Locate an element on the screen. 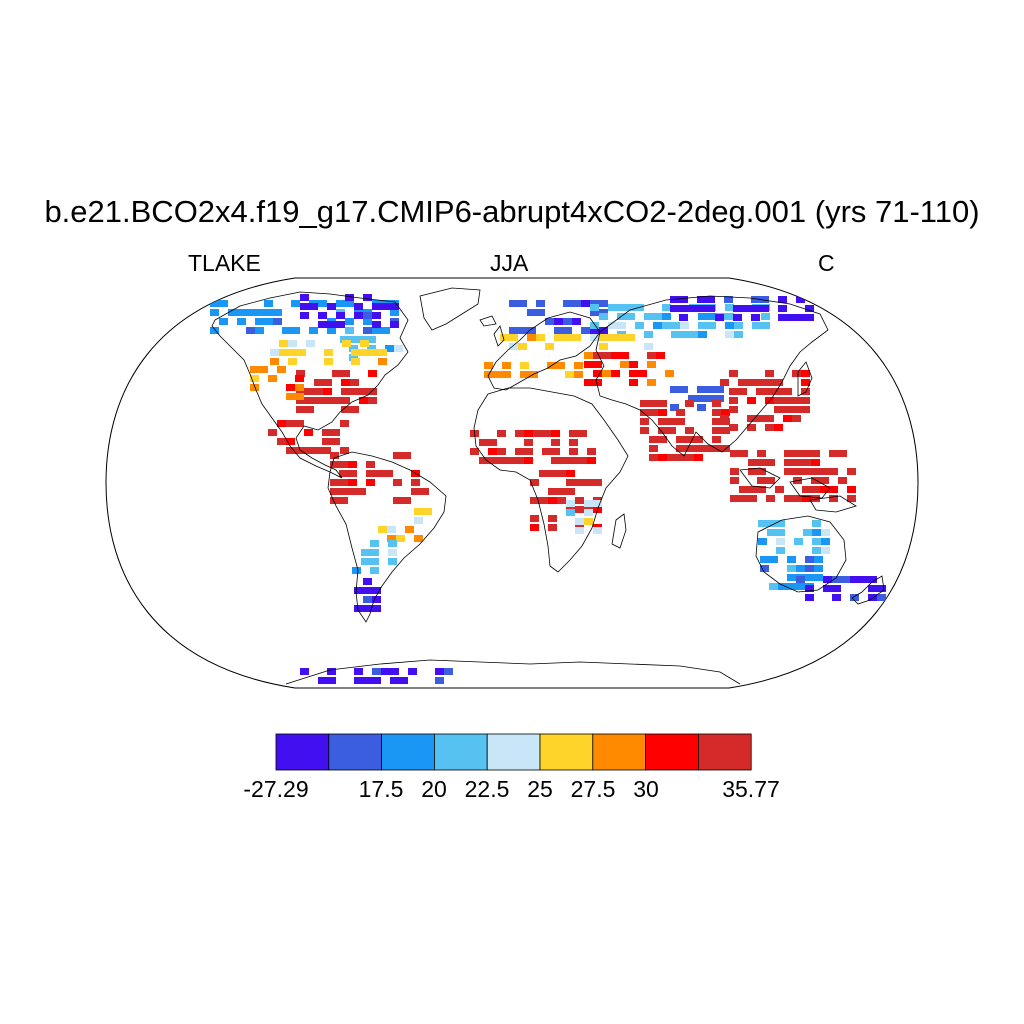 The height and width of the screenshot is (1024, 1024). colorbar-swatch is located at coordinates (619, 752).